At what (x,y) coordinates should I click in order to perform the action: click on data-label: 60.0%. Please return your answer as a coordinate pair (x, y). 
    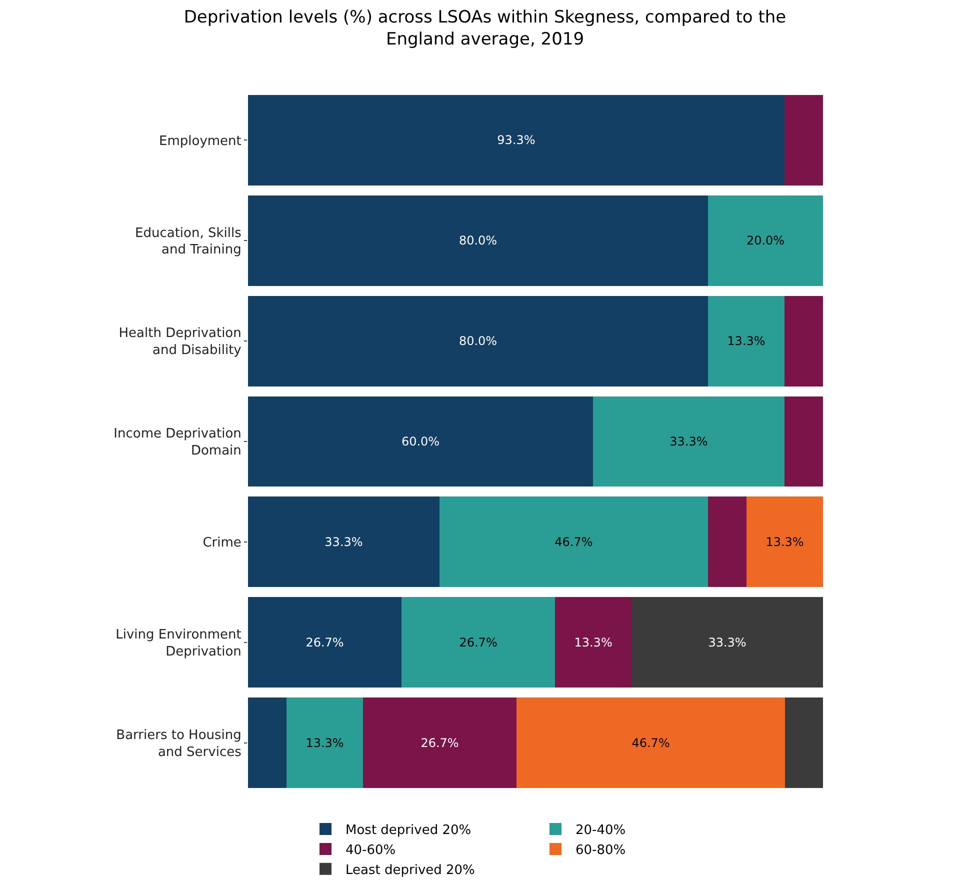
    Looking at the image, I should click on (420, 441).